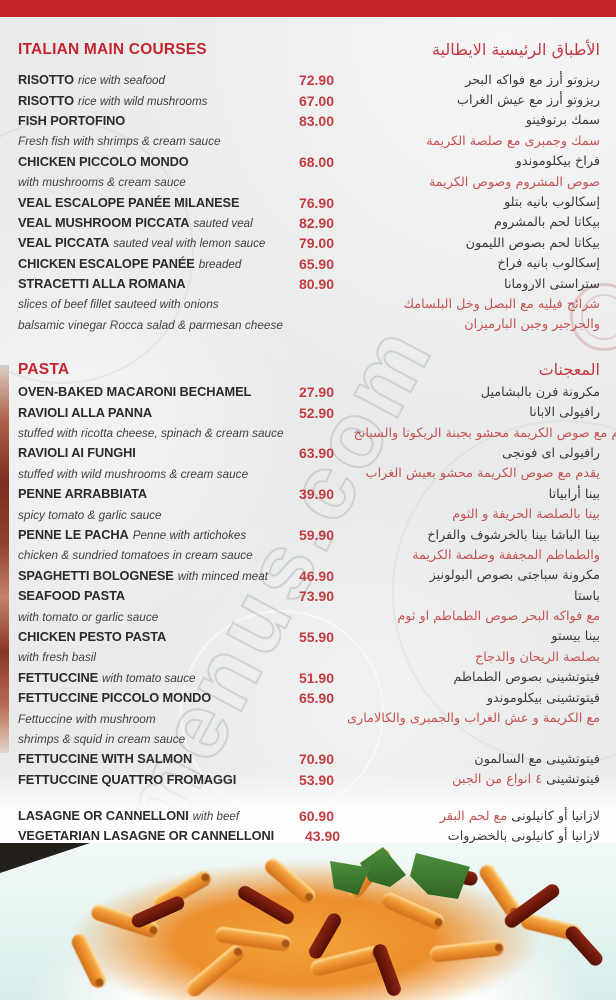 This screenshot has width=616, height=1000. Describe the element at coordinates (537, 759) in the screenshot. I see `dish-name-ar: فيتوتشينى مع السالمون` at that location.